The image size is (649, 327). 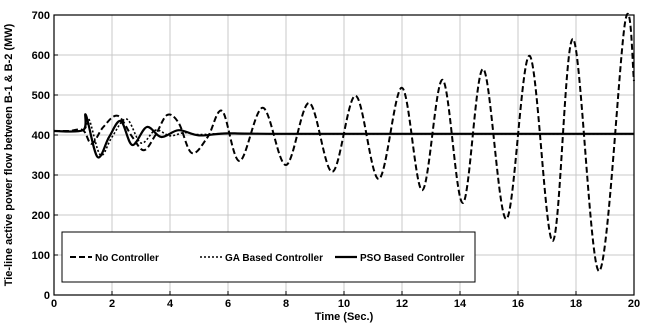 I want to click on y-tick-label: 500, so click(x=41, y=96).